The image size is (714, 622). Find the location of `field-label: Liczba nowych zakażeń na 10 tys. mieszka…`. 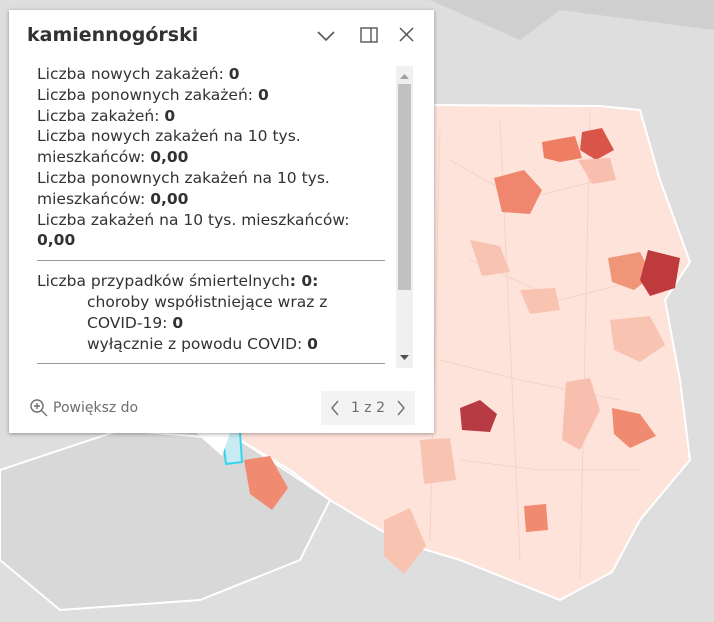

field-label: Liczba nowych zakażeń na 10 tys. mieszka… is located at coordinates (169, 147).